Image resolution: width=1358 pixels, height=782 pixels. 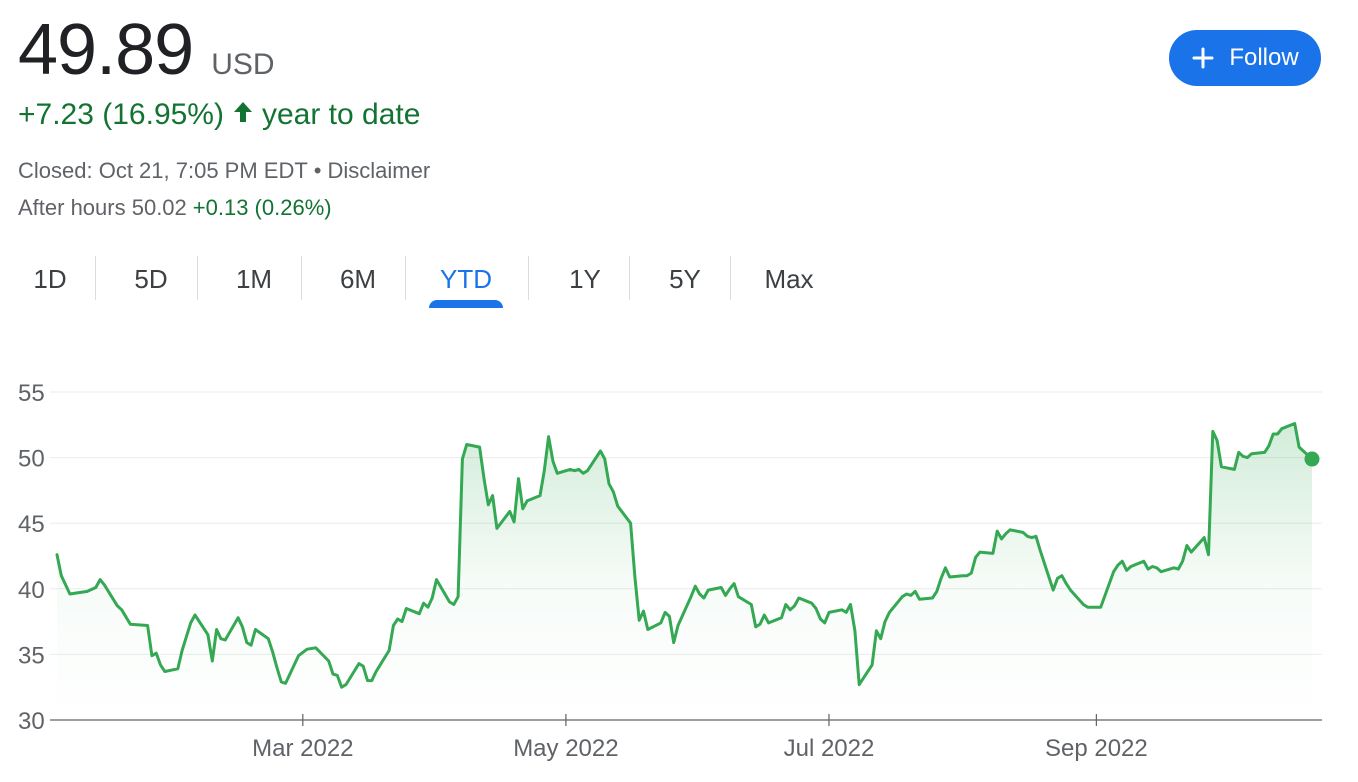 I want to click on active-tab-indicator, so click(x=466, y=304).